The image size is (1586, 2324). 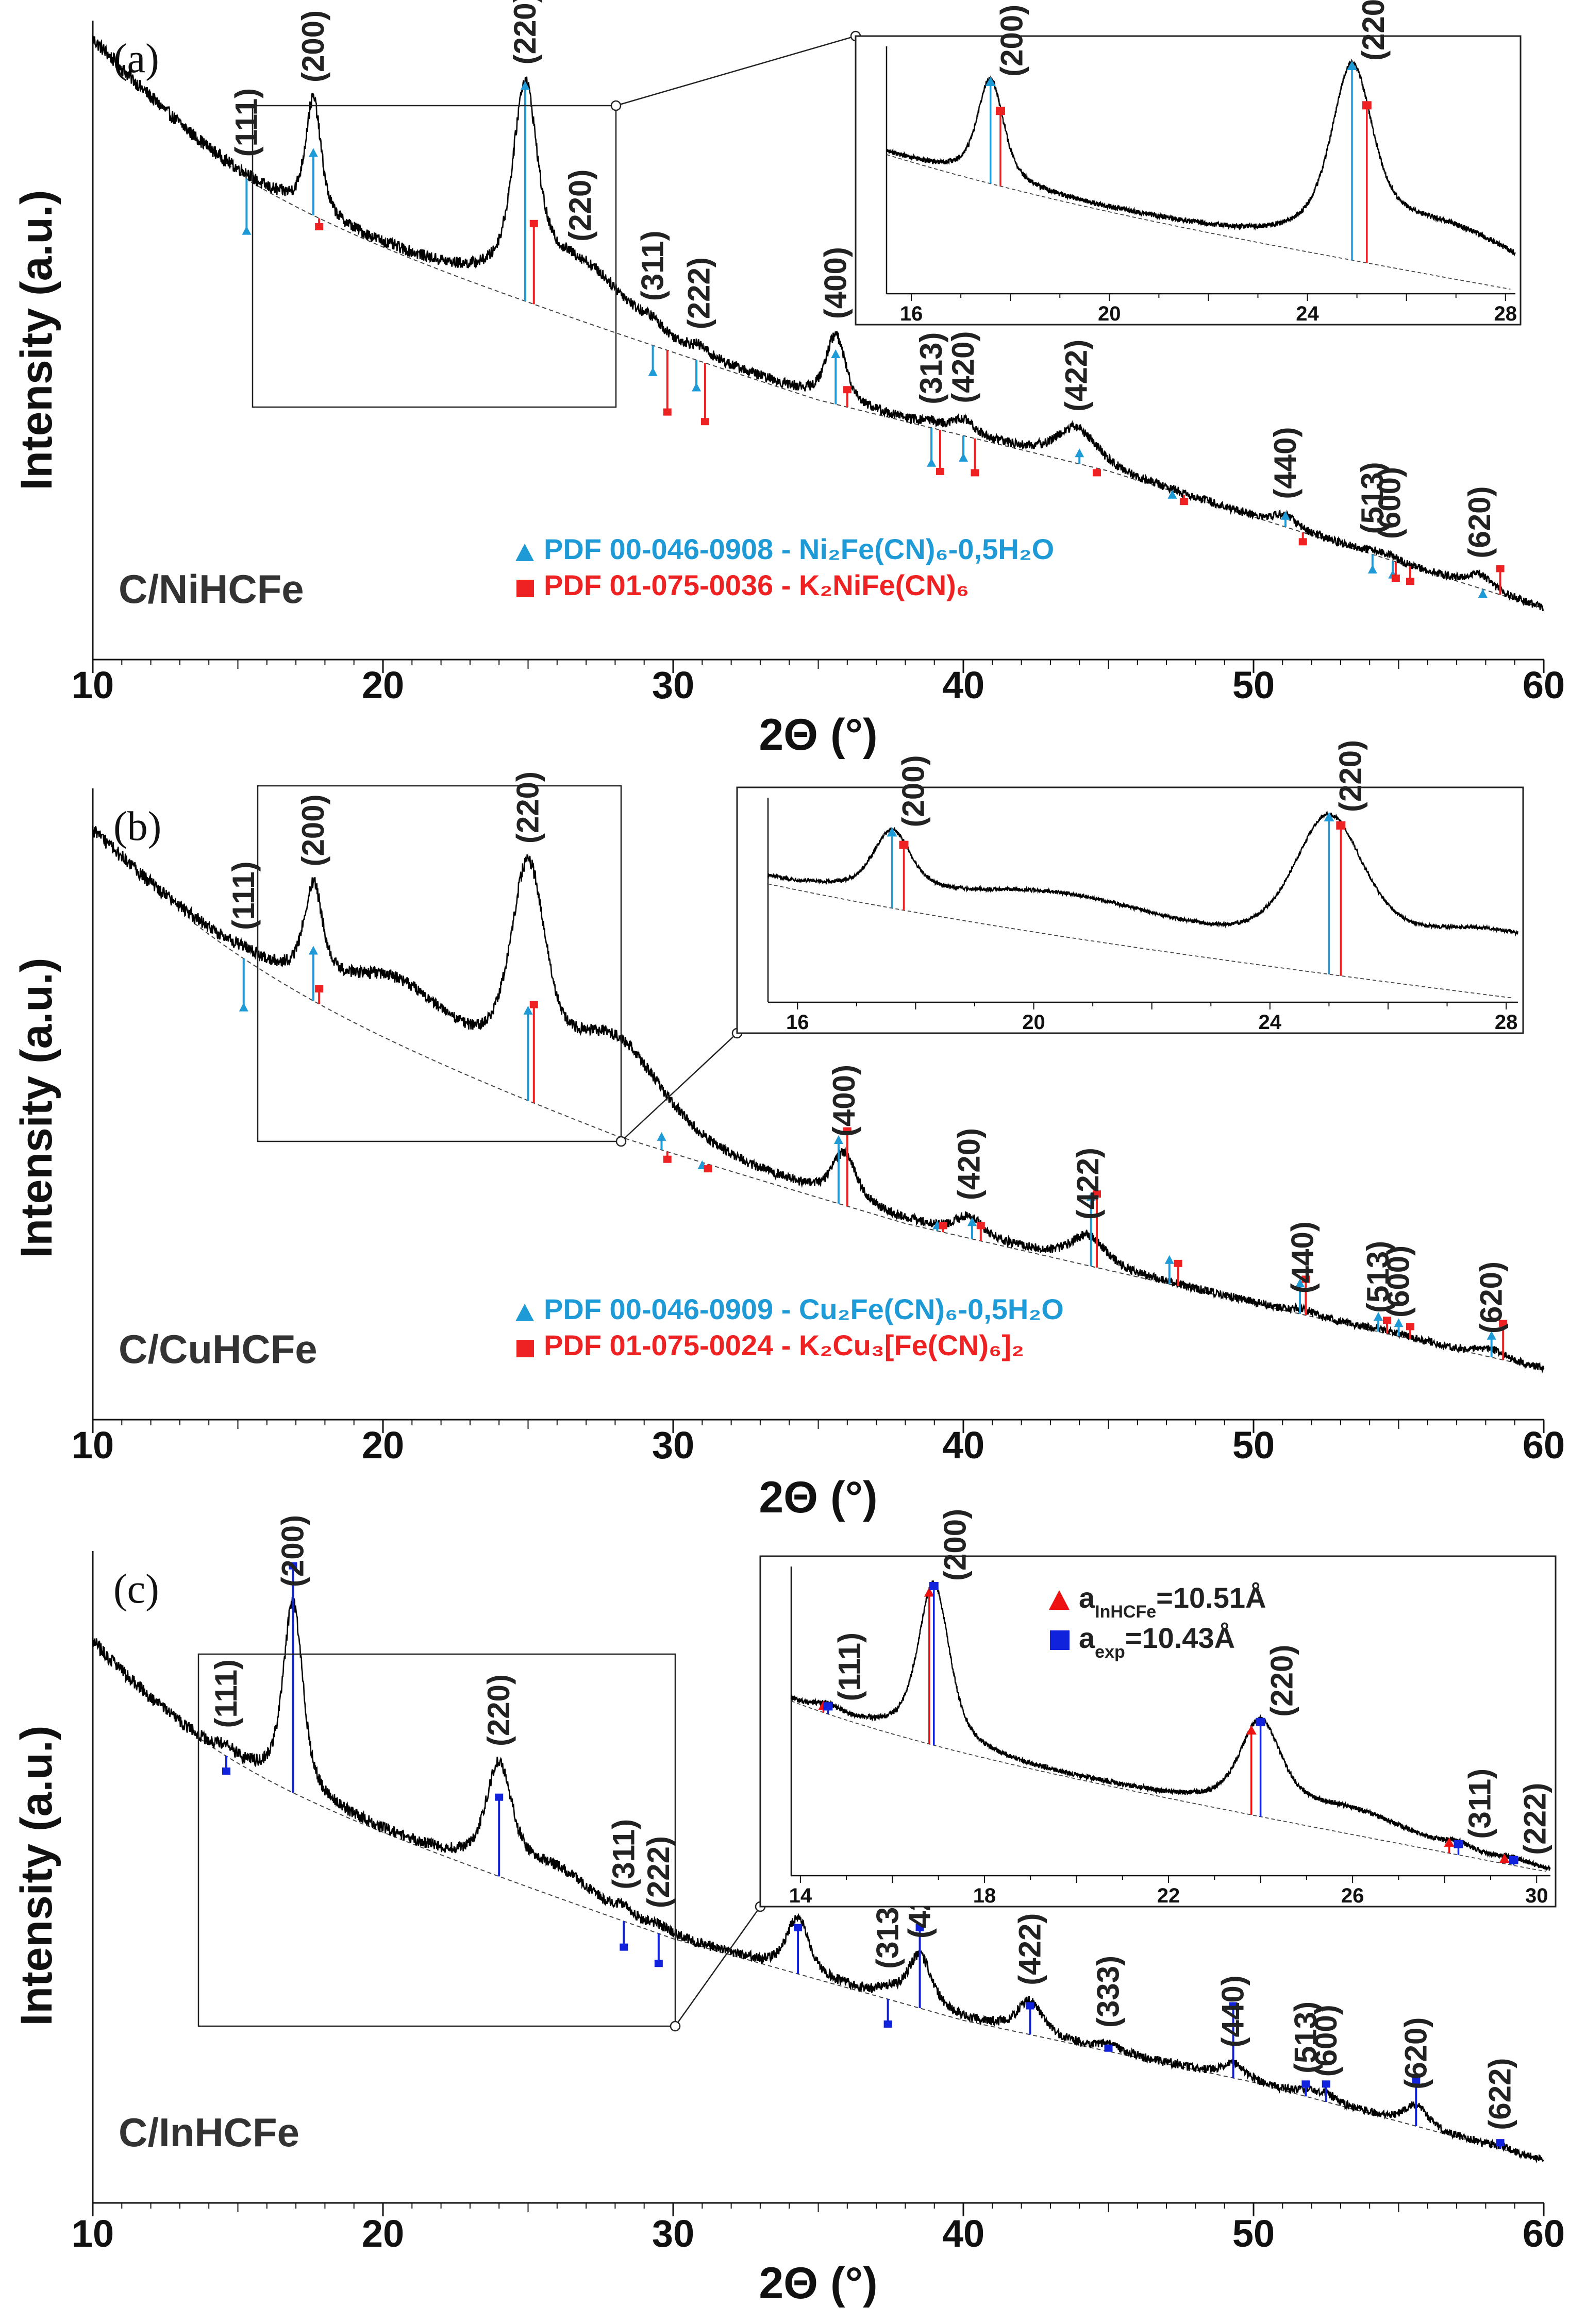 I want to click on inset-hkl-label: (222), so click(x=1535, y=1819).